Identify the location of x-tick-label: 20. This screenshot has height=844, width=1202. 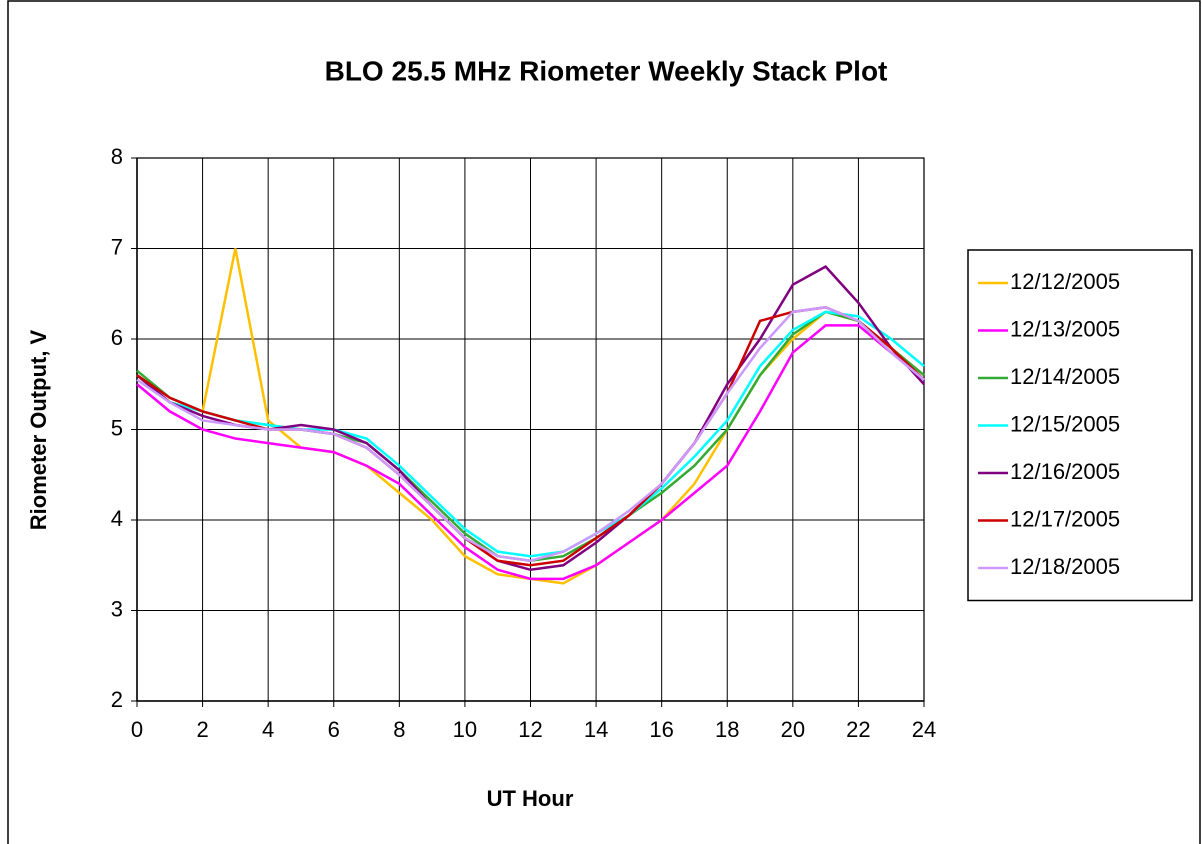
(793, 729).